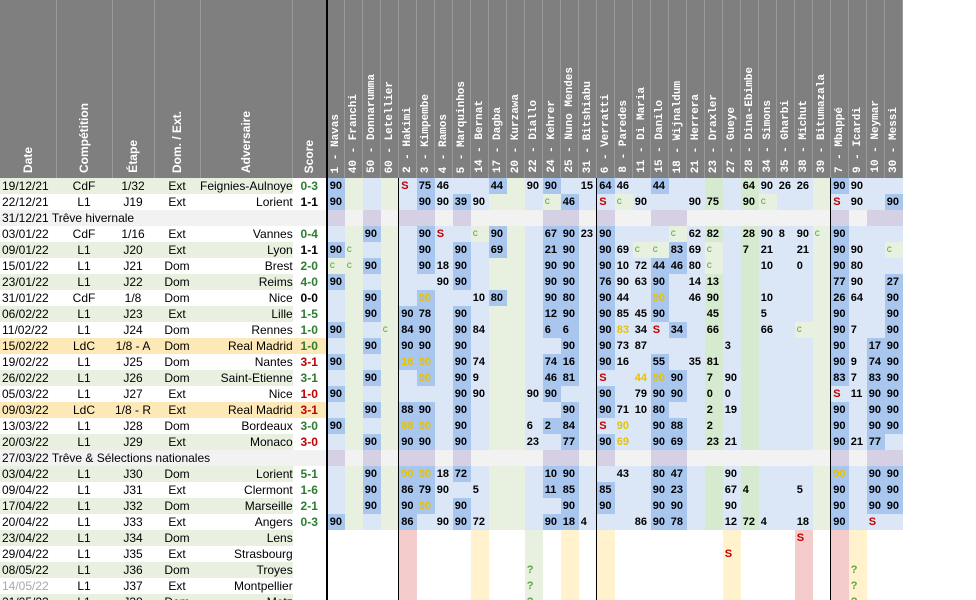  I want to click on break-row: 31/12/21 Trêve hivernale, so click(451, 218).